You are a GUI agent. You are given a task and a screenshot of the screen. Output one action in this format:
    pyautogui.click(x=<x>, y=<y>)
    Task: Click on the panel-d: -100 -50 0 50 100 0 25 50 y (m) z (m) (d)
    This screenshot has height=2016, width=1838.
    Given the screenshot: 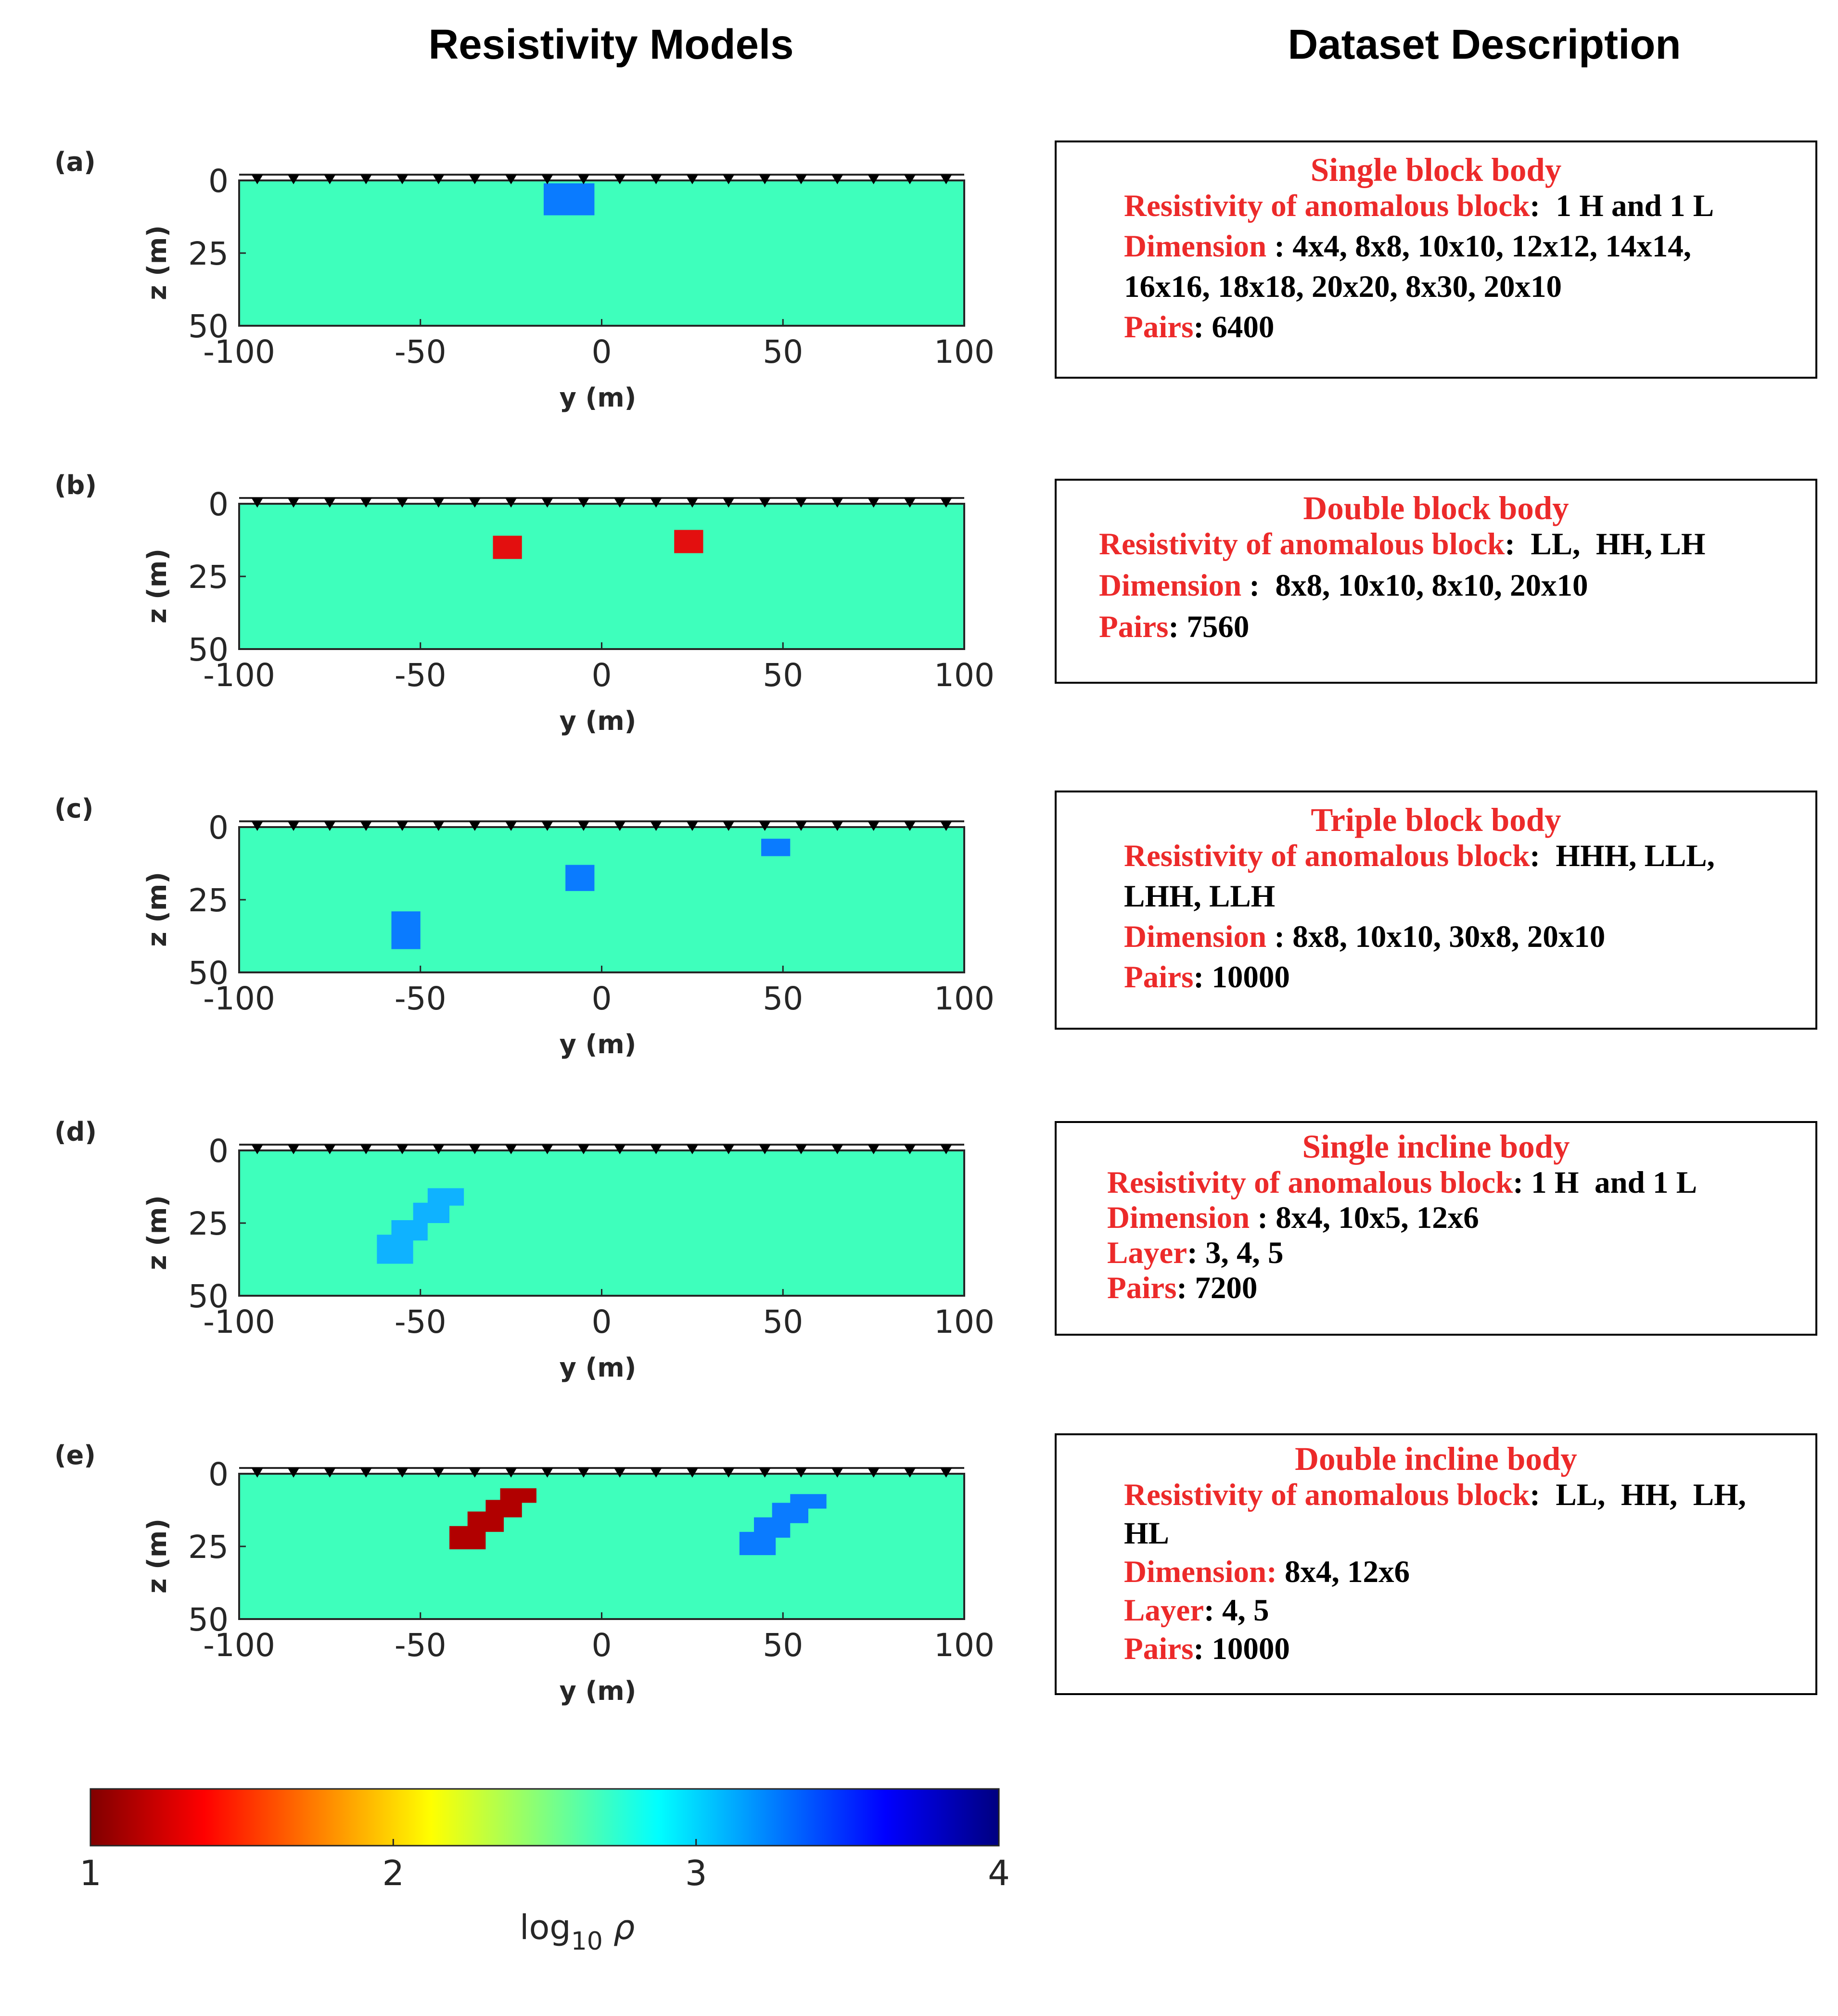 What is the action you would take?
    pyautogui.click(x=524, y=1250)
    